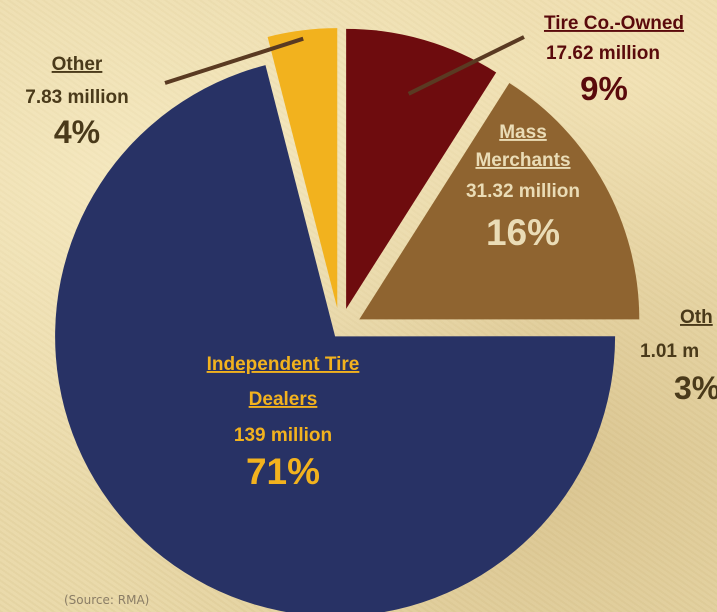 This screenshot has width=717, height=612. I want to click on leader-line-tire-co-owned, so click(466, 65).